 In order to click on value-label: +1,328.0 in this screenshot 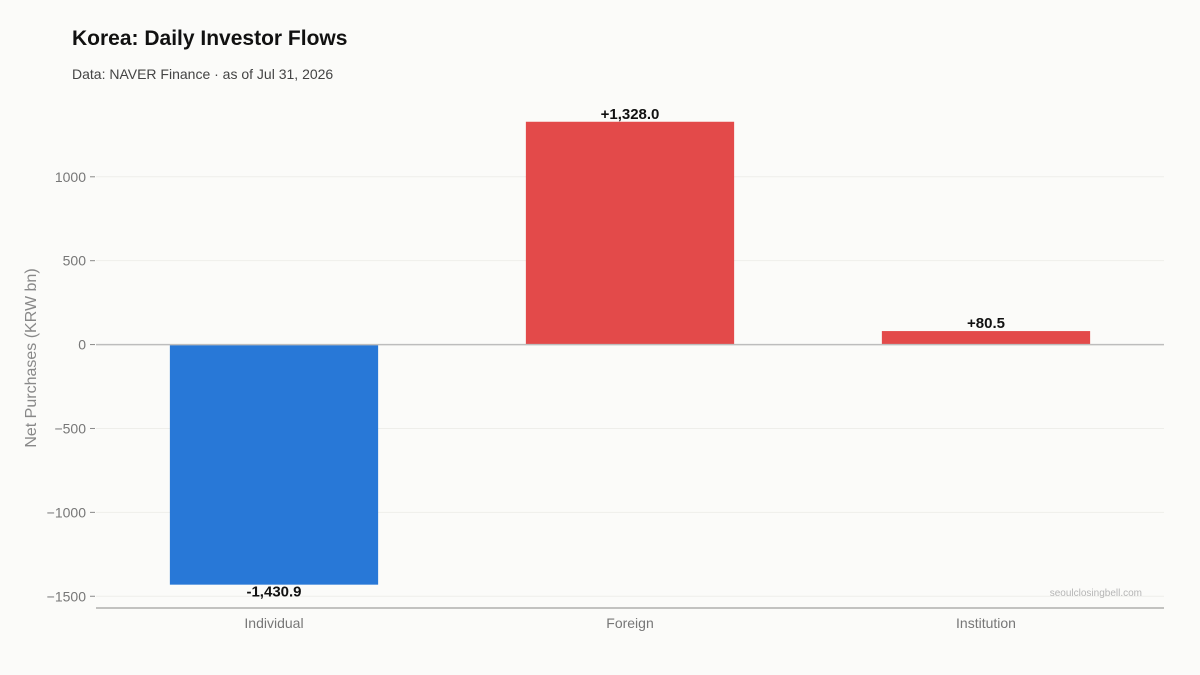, I will do `click(630, 114)`.